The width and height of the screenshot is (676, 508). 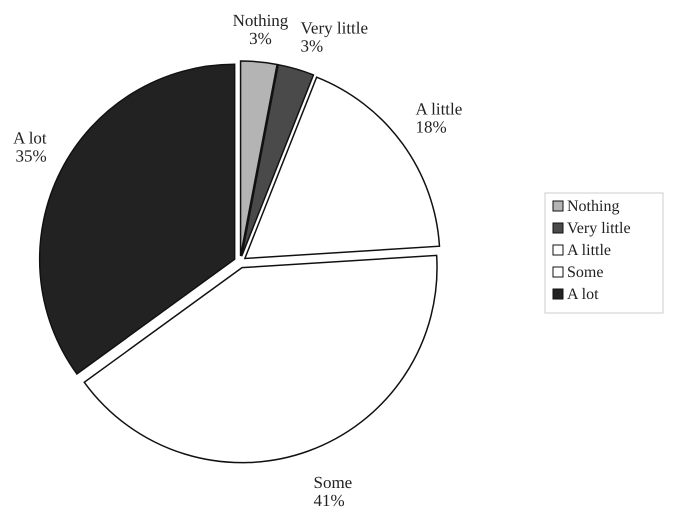 I want to click on slice-label: Some, so click(x=333, y=482).